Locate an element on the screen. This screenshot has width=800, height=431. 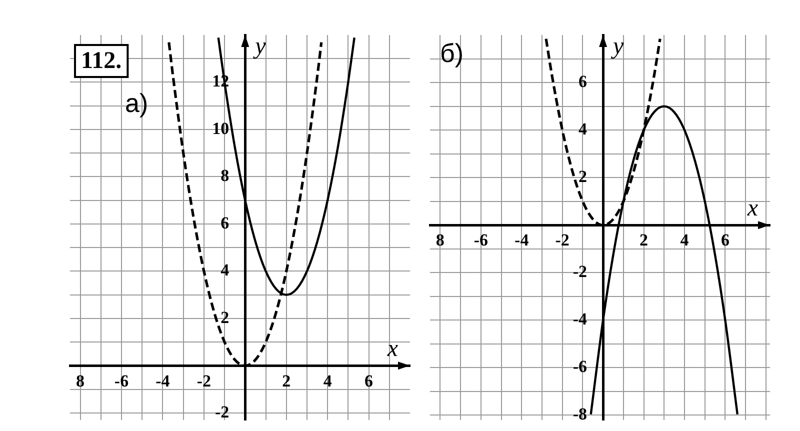
annotation: 112. is located at coordinates (101, 61).